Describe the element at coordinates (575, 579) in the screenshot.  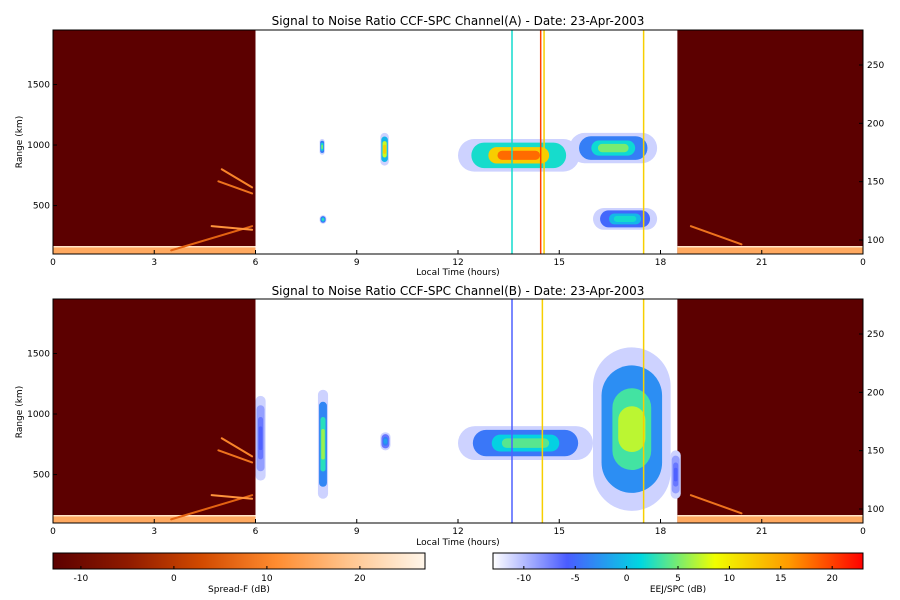
I see `colorbar-tick-label: -5` at that location.